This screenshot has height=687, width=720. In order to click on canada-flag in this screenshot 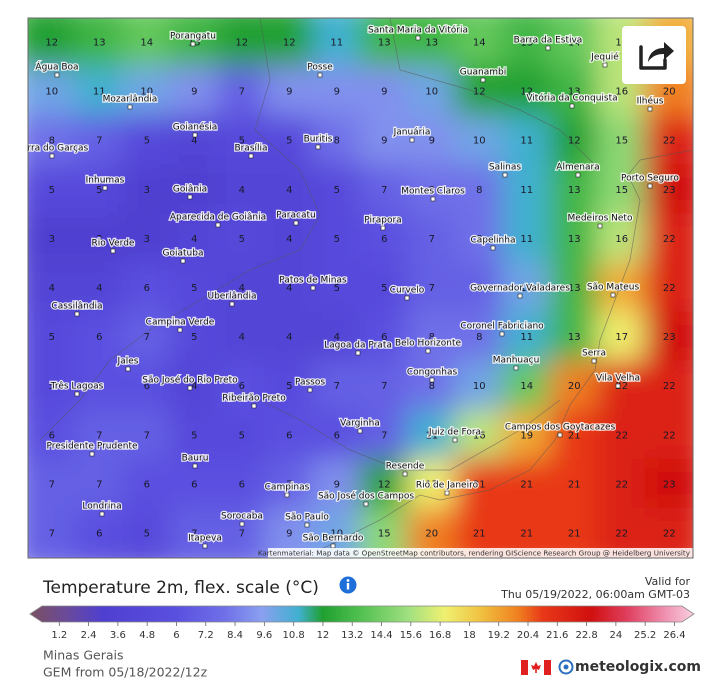, I will do `click(536, 667)`.